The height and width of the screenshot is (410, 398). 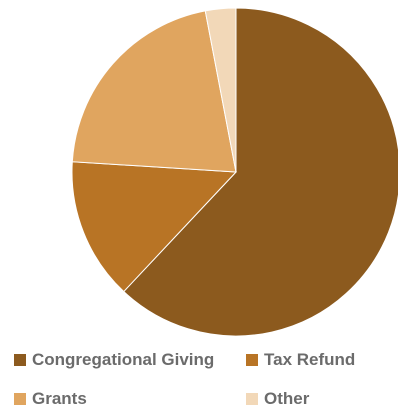 I want to click on pie-slice-other, so click(x=220, y=90).